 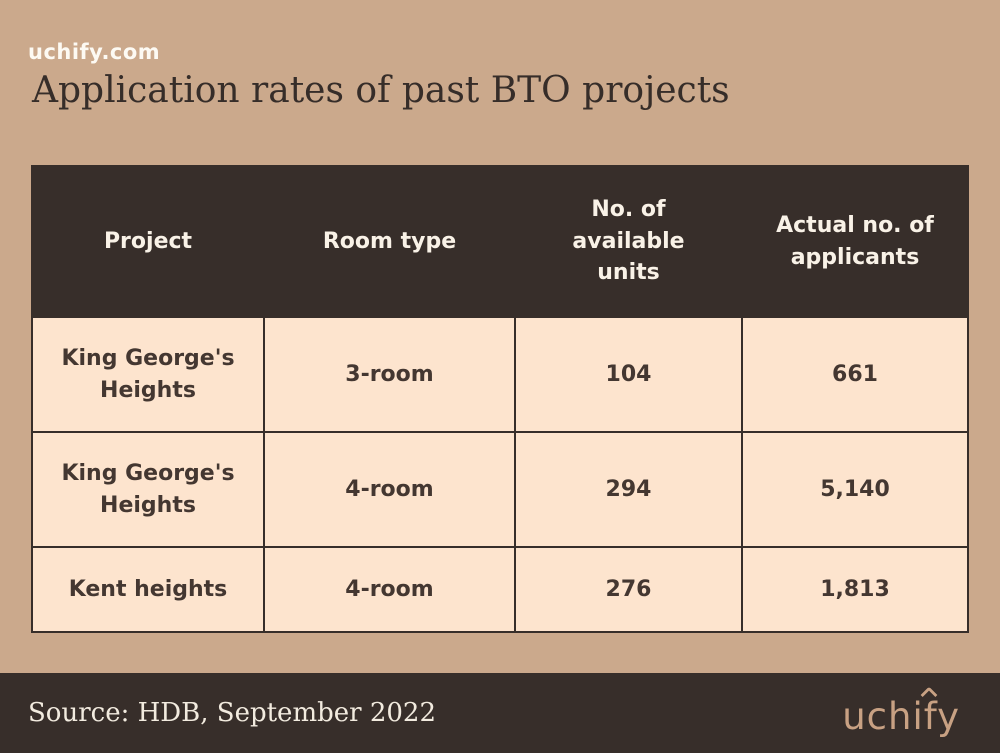 What do you see at coordinates (855, 589) in the screenshot?
I see `cell-applicants: 1,813` at bounding box center [855, 589].